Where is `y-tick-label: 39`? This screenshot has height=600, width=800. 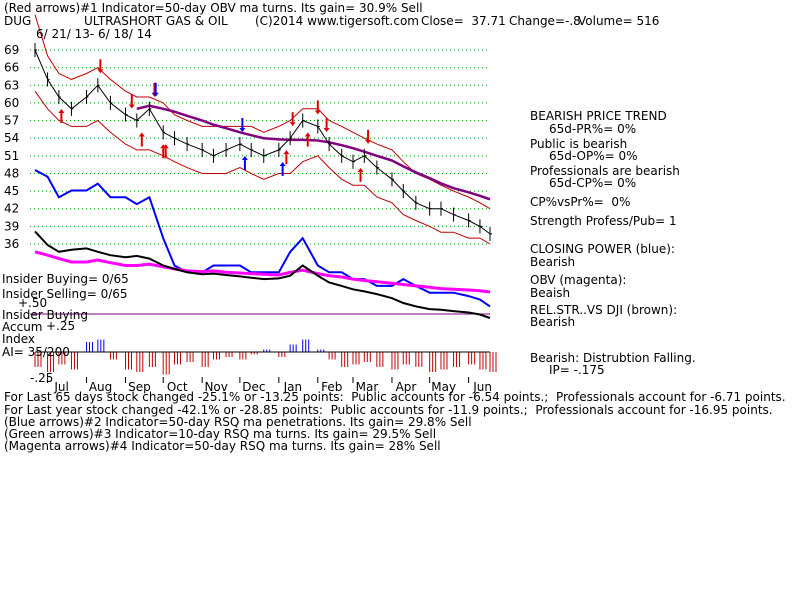
y-tick-label: 39 is located at coordinates (11, 226).